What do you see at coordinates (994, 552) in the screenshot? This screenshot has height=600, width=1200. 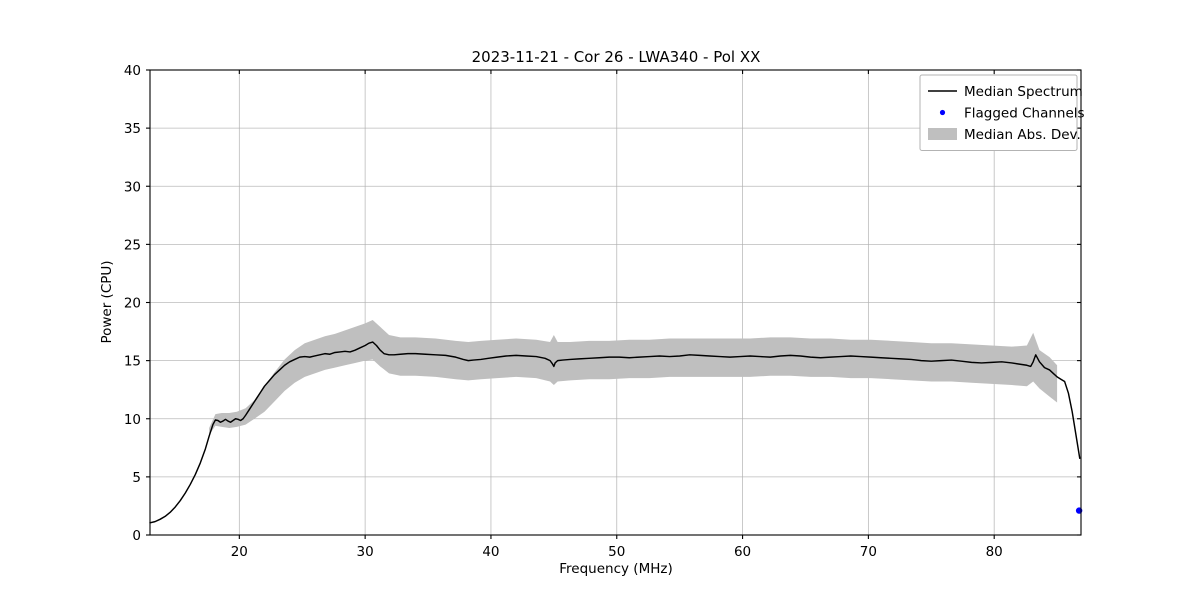 I see `svg-text: 80` at bounding box center [994, 552].